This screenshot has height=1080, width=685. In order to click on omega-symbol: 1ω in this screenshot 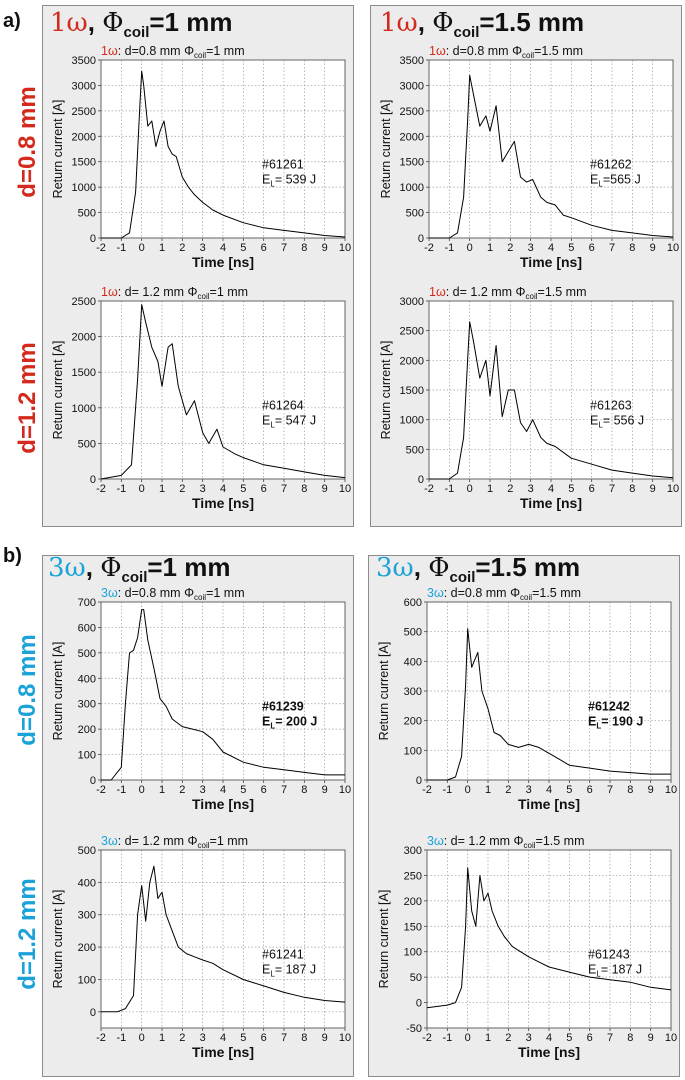, I will do `click(69, 23)`.